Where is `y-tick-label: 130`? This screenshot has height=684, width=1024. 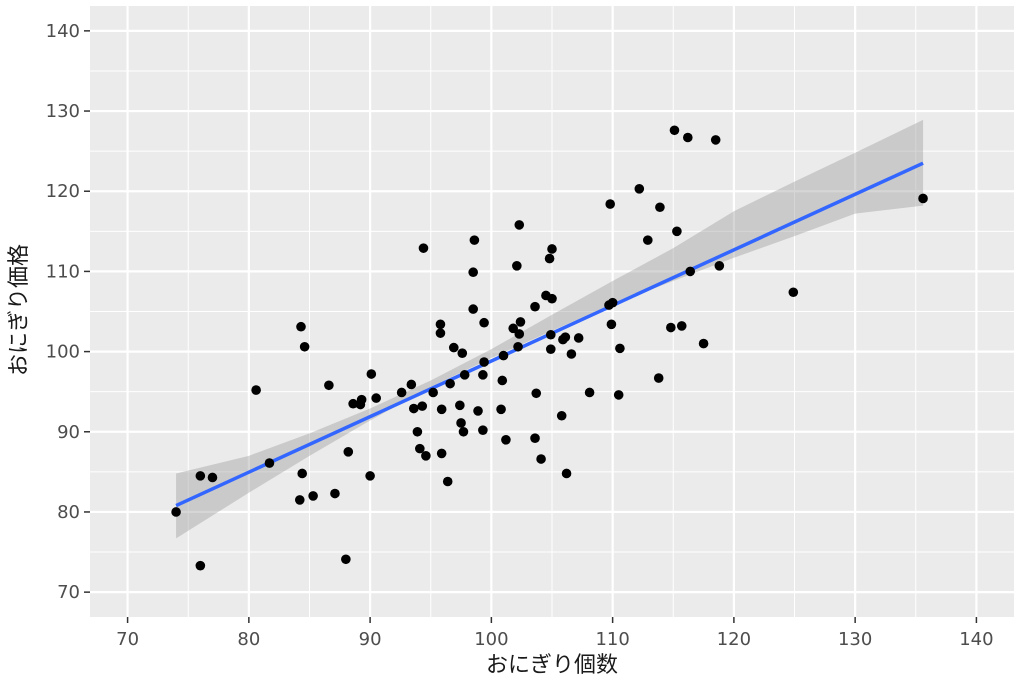
y-tick-label: 130 is located at coordinates (63, 111).